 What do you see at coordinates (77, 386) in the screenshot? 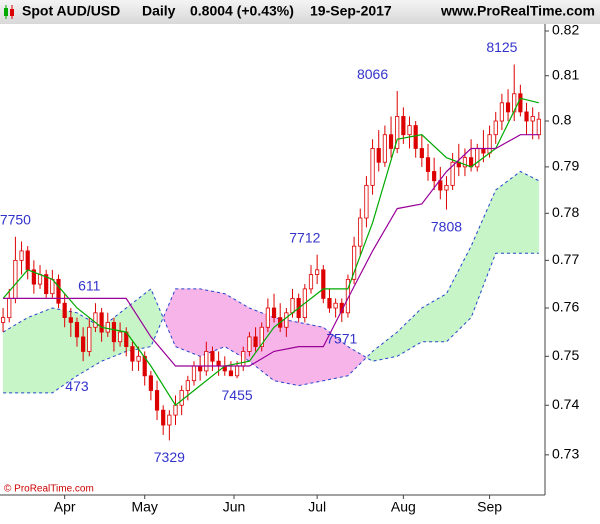
I see `annotation: 473` at bounding box center [77, 386].